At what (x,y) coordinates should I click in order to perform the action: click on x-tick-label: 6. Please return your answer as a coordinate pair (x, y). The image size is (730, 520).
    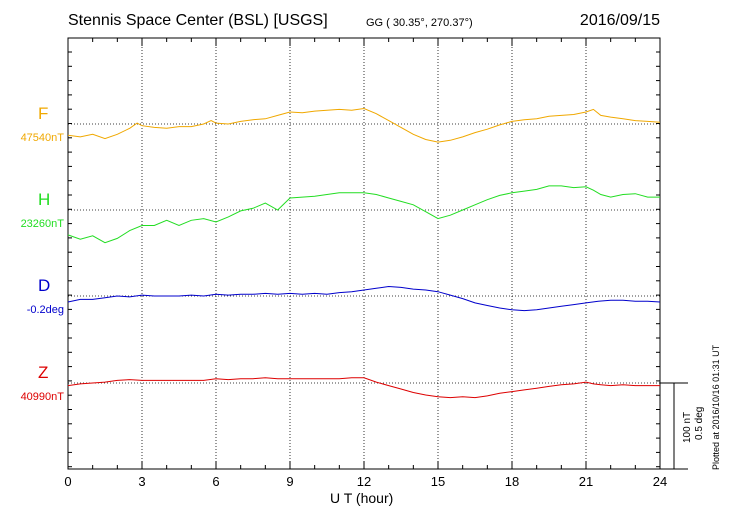
    Looking at the image, I should click on (216, 481).